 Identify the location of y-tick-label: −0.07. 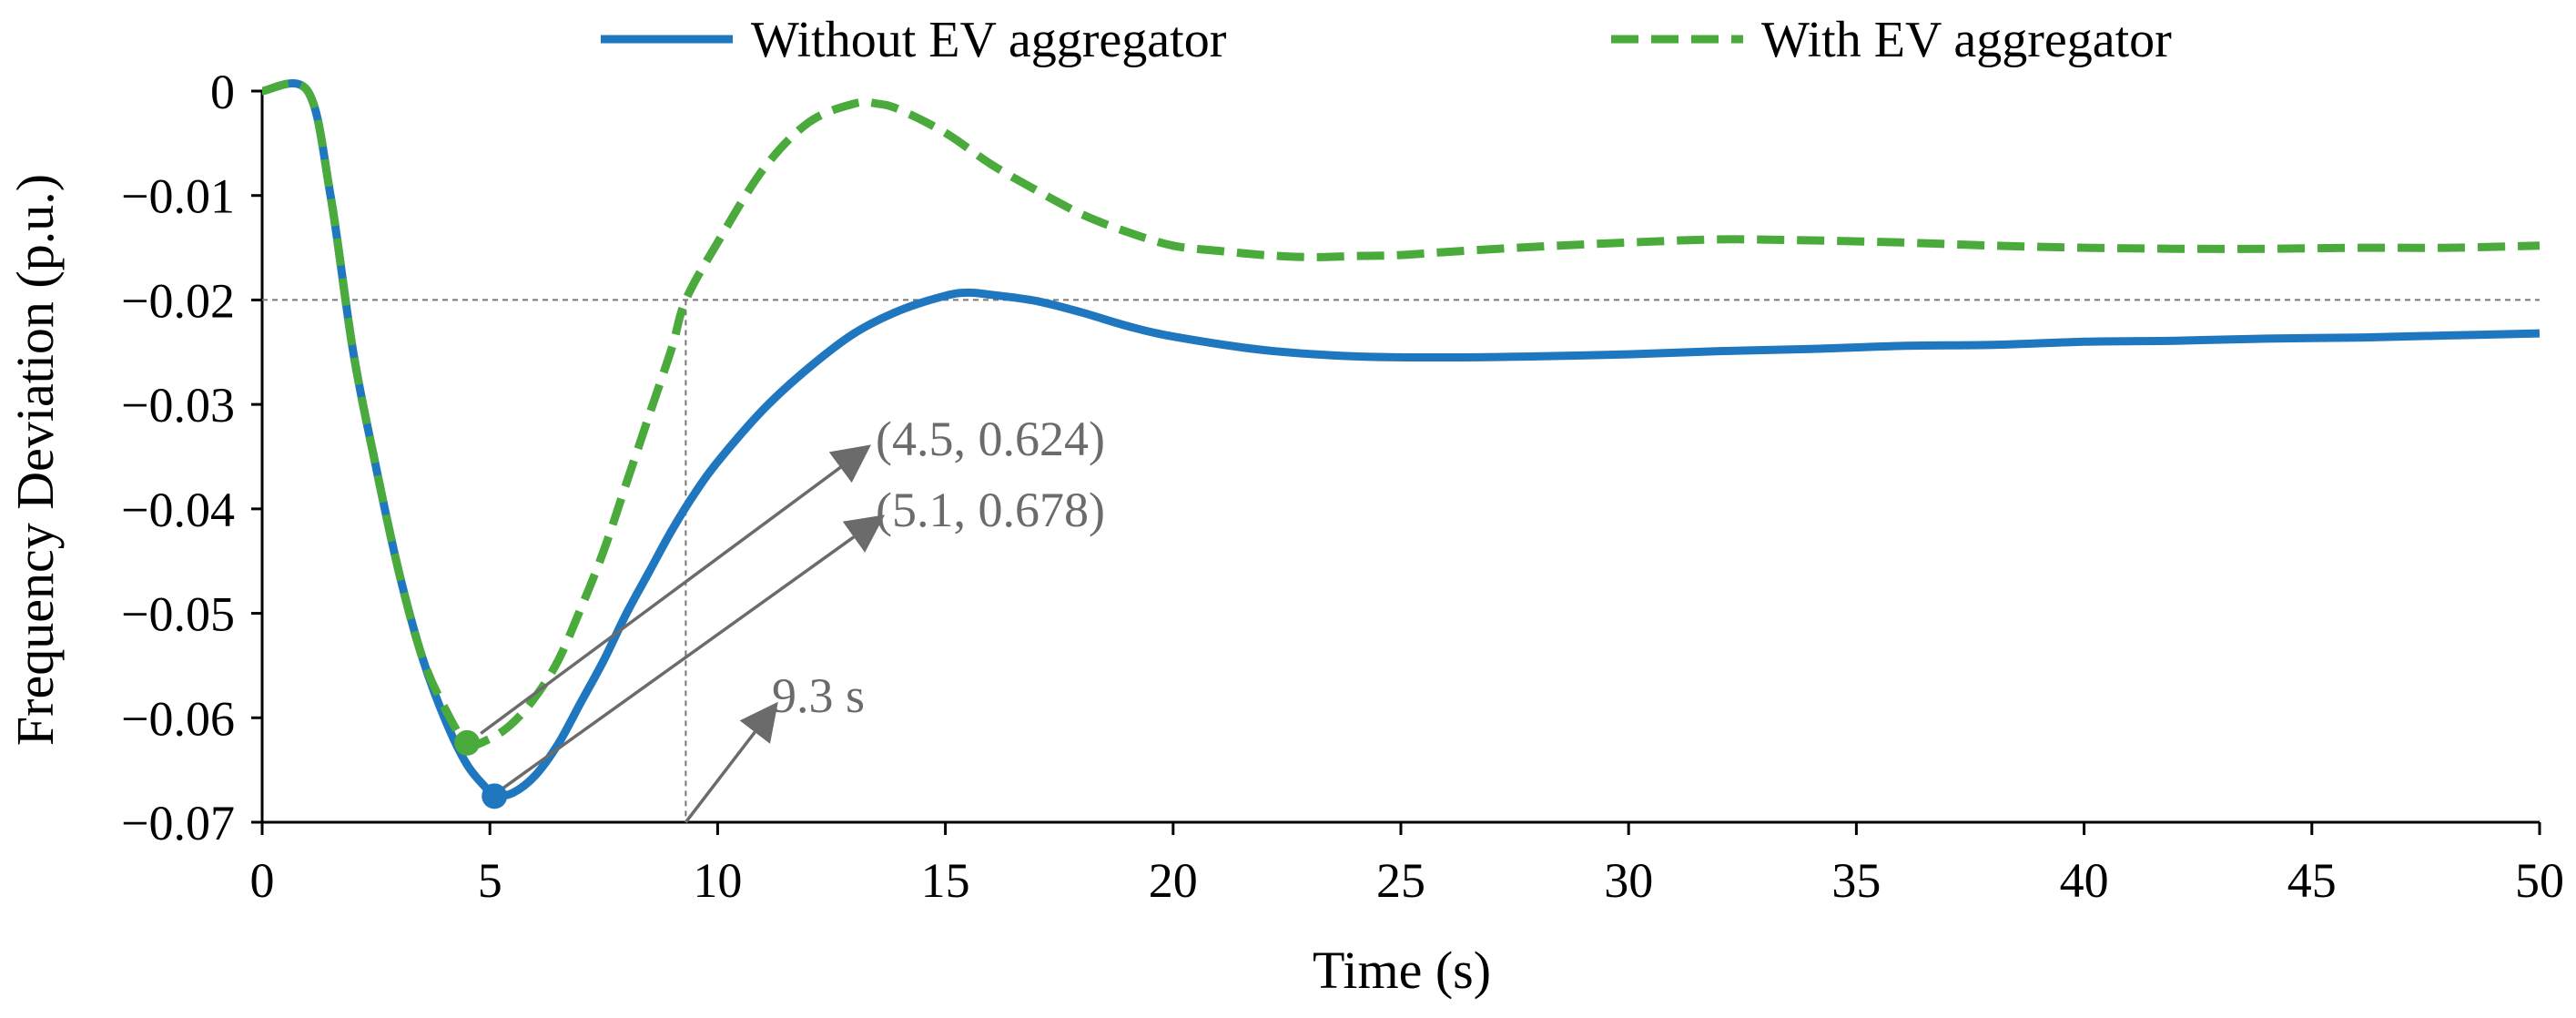
(178, 823).